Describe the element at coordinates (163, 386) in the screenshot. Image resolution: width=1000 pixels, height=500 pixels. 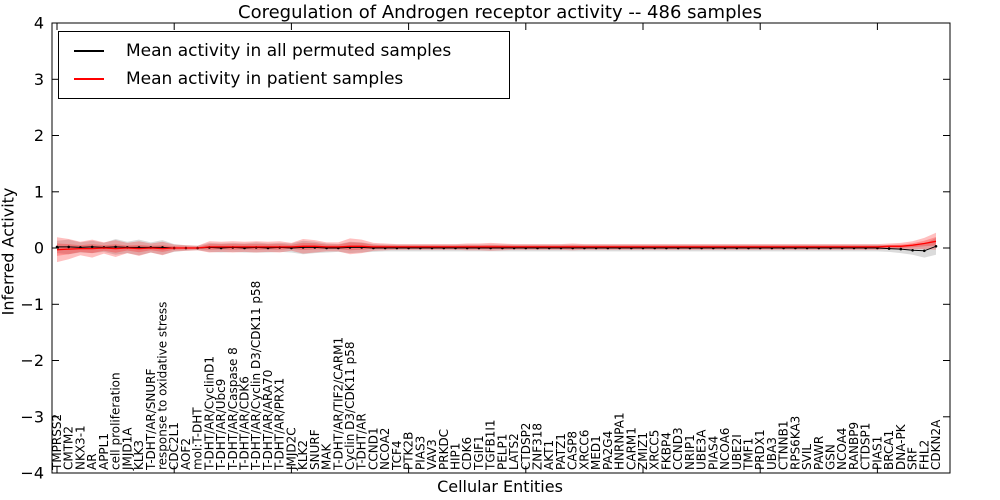
I see `category-label: response to oxidative stress` at that location.